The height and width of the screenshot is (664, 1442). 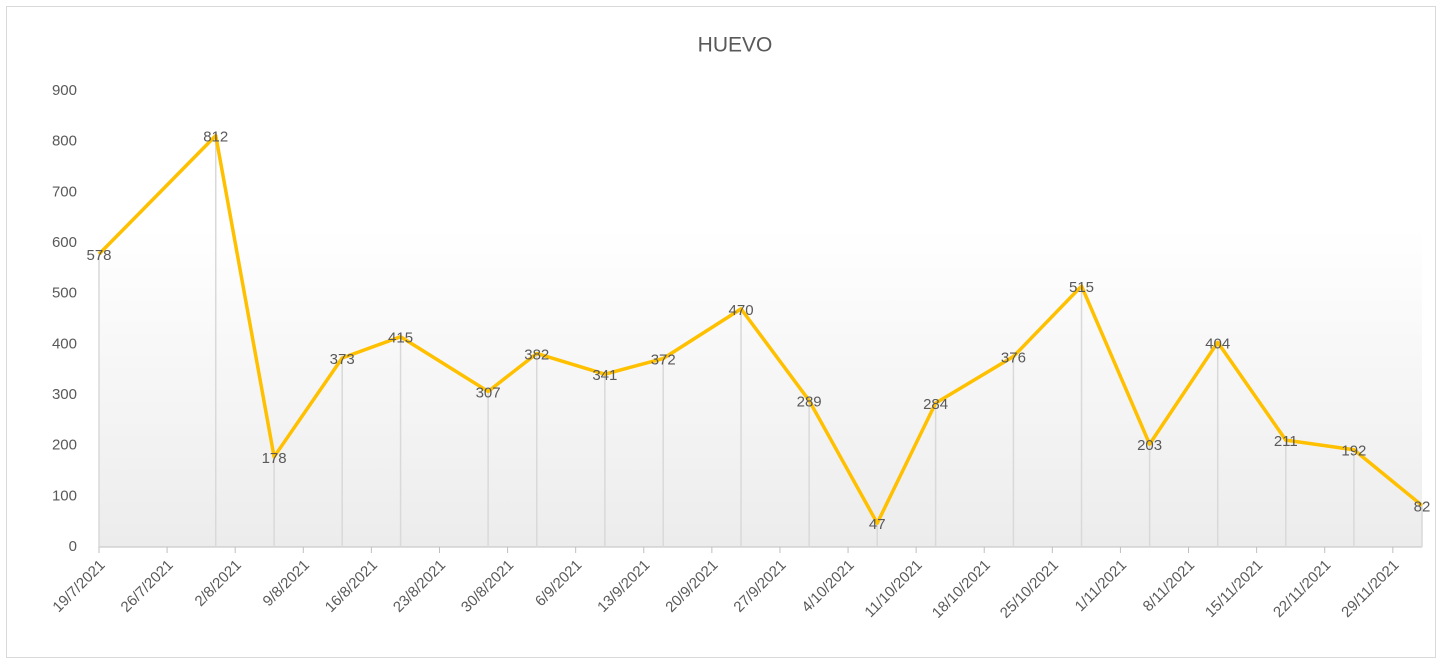 I want to click on data-label: 47, so click(x=877, y=524).